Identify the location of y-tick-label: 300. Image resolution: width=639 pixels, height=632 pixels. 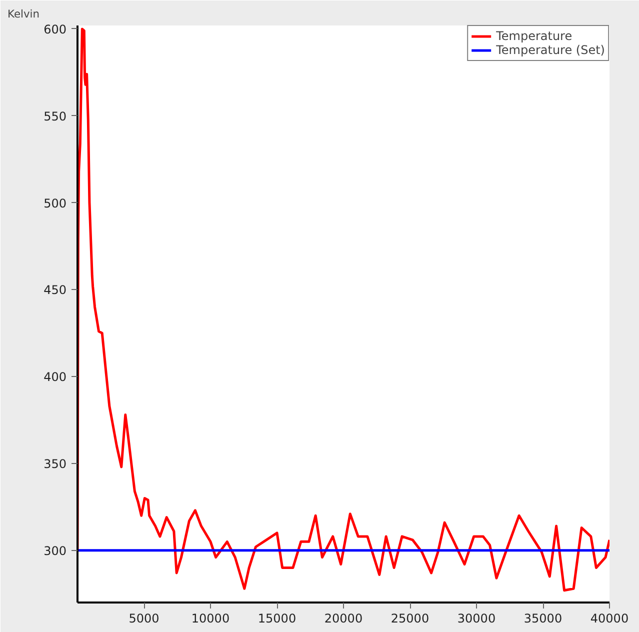
(55, 551).